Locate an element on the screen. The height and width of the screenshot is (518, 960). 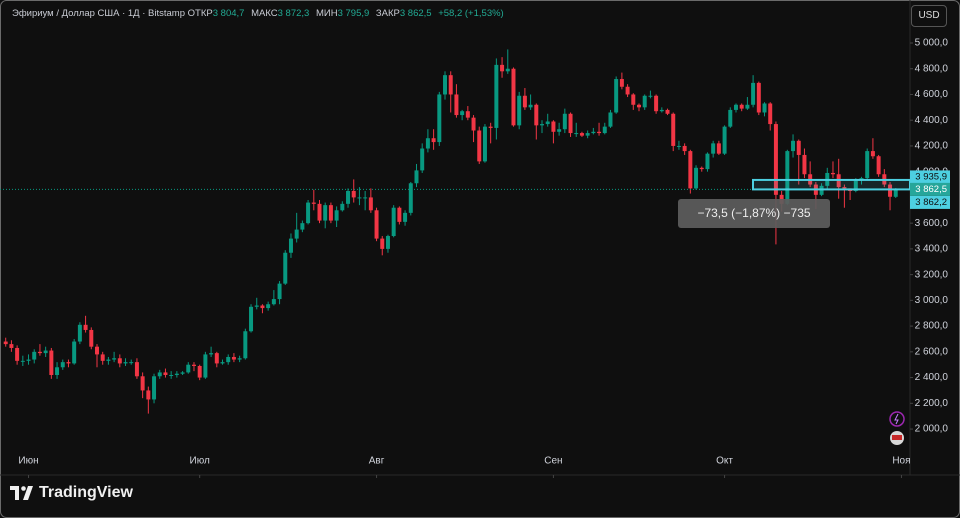
measure-range is located at coordinates (831, 184).